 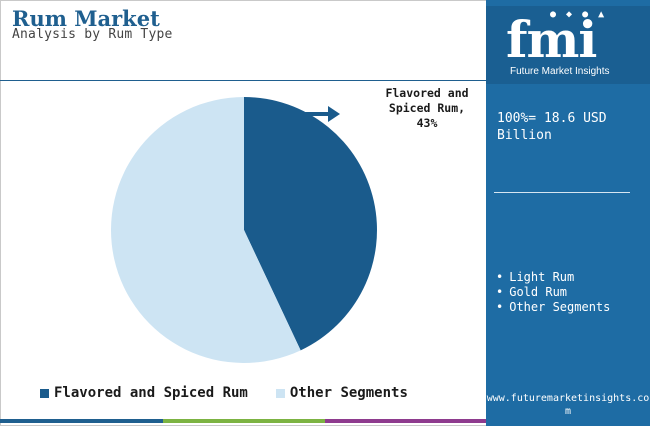 I want to click on title-divider, so click(x=243, y=80).